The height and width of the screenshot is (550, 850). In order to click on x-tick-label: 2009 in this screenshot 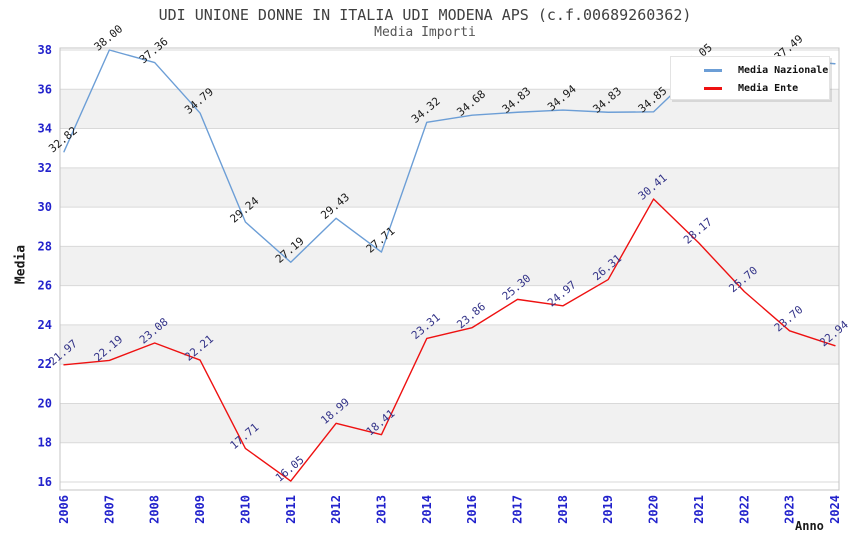, I will do `click(200, 509)`.